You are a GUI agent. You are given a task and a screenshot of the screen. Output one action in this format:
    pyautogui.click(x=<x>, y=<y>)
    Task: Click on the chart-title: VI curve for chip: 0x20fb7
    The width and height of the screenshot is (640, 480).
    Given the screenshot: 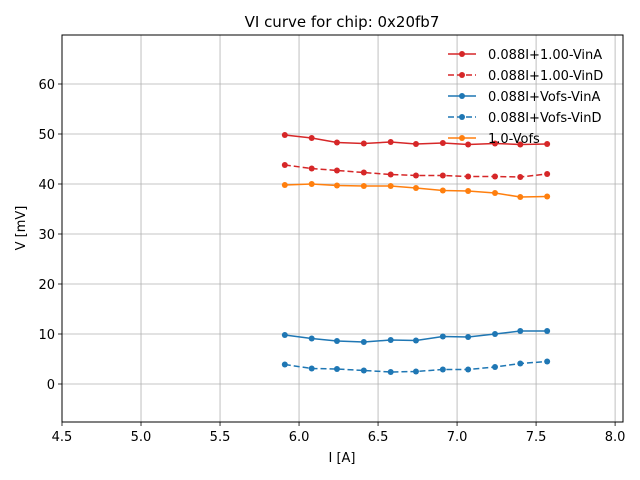 What is the action you would take?
    pyautogui.click(x=342, y=22)
    